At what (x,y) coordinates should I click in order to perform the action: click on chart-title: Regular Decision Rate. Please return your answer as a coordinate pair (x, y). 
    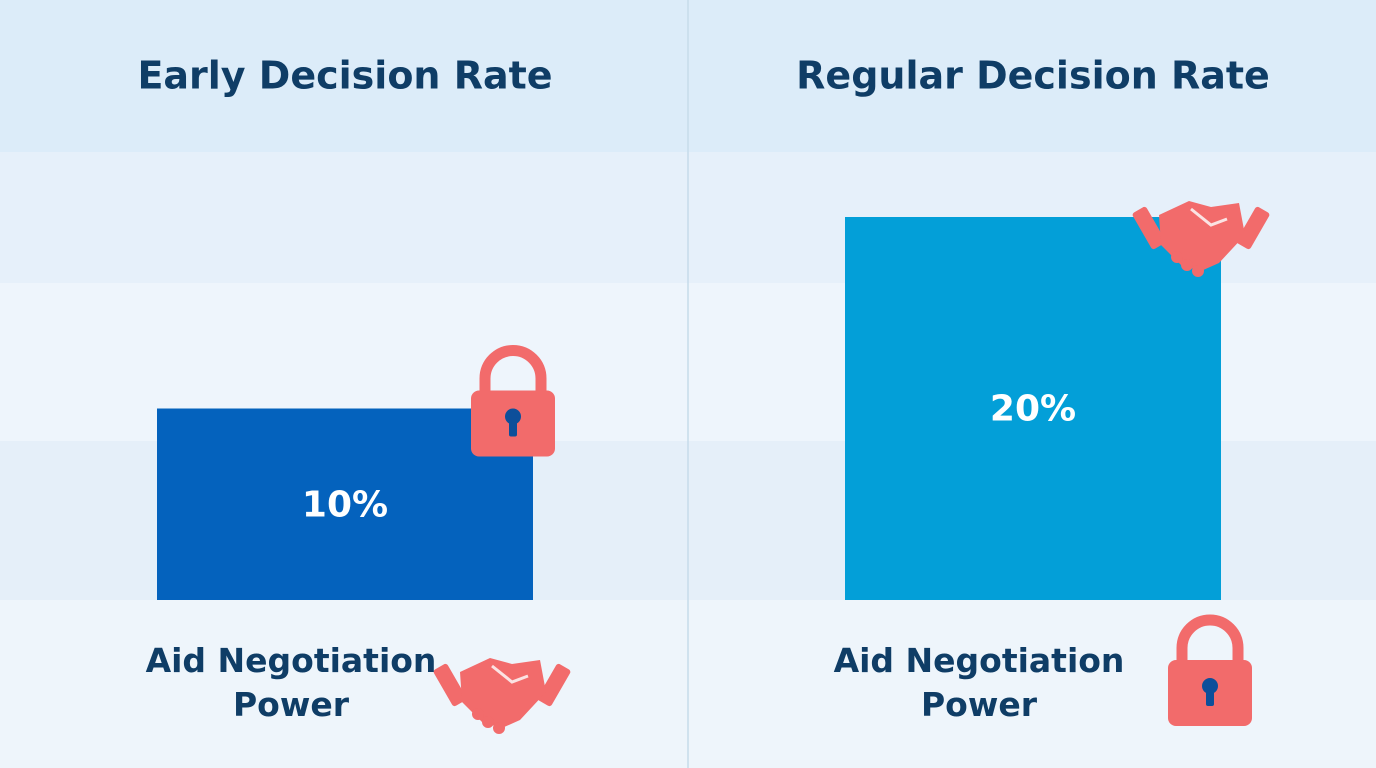
    Looking at the image, I should click on (1033, 76).